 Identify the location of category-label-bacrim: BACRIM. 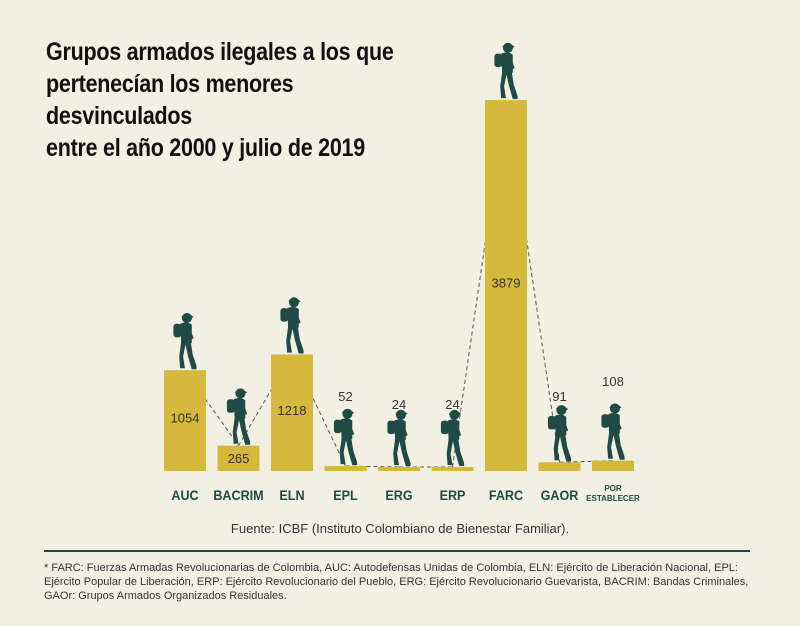
(238, 495).